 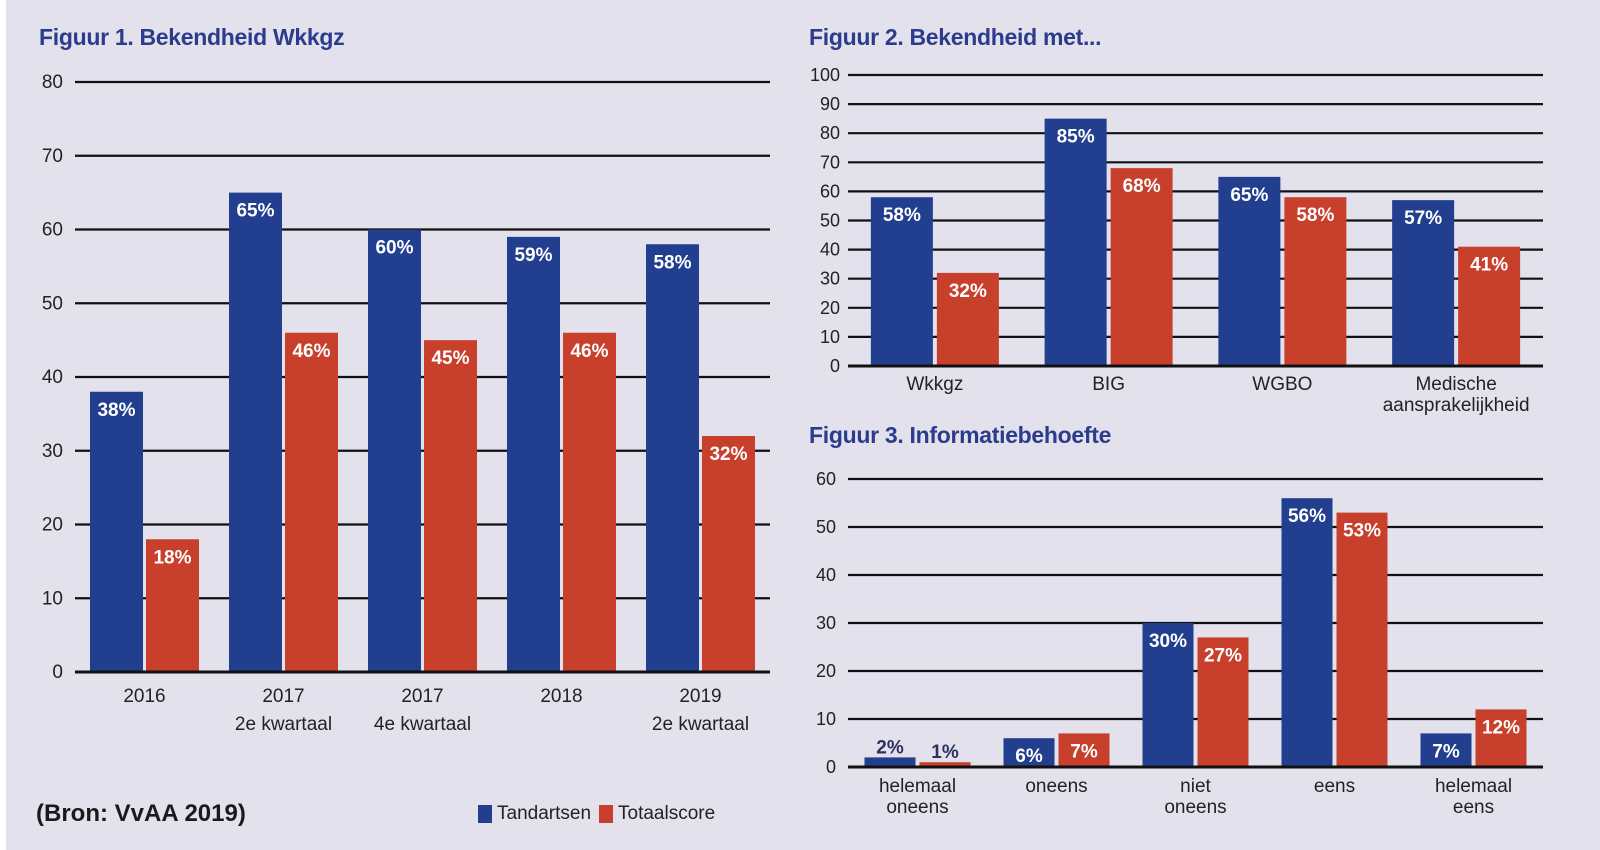 What do you see at coordinates (830, 191) in the screenshot?
I see `fig2-ytick-label: 60` at bounding box center [830, 191].